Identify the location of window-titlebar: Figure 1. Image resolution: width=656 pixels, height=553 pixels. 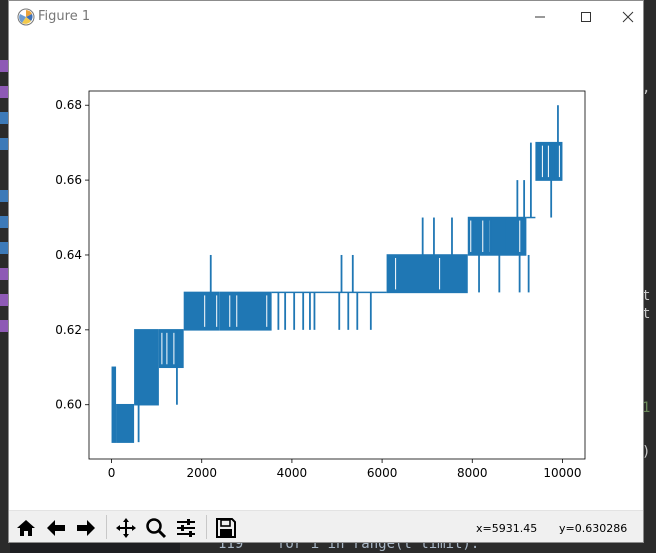
(326, 17).